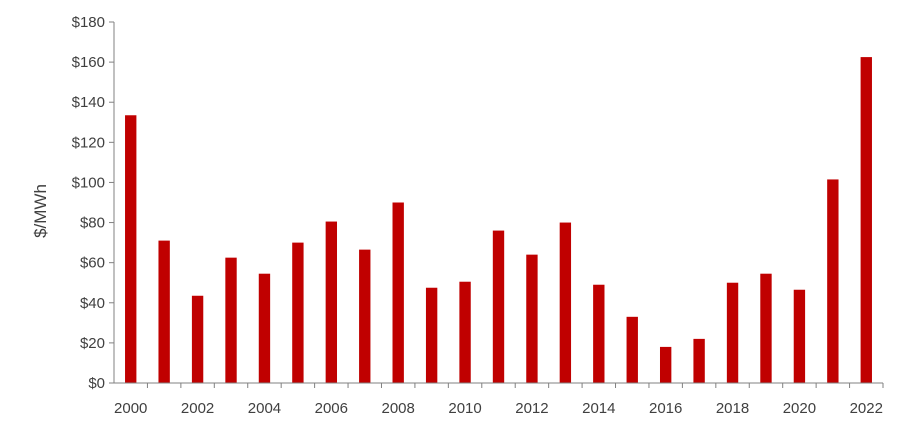 Image resolution: width=906 pixels, height=433 pixels. Describe the element at coordinates (88, 62) in the screenshot. I see `y-tick-label: $160` at that location.